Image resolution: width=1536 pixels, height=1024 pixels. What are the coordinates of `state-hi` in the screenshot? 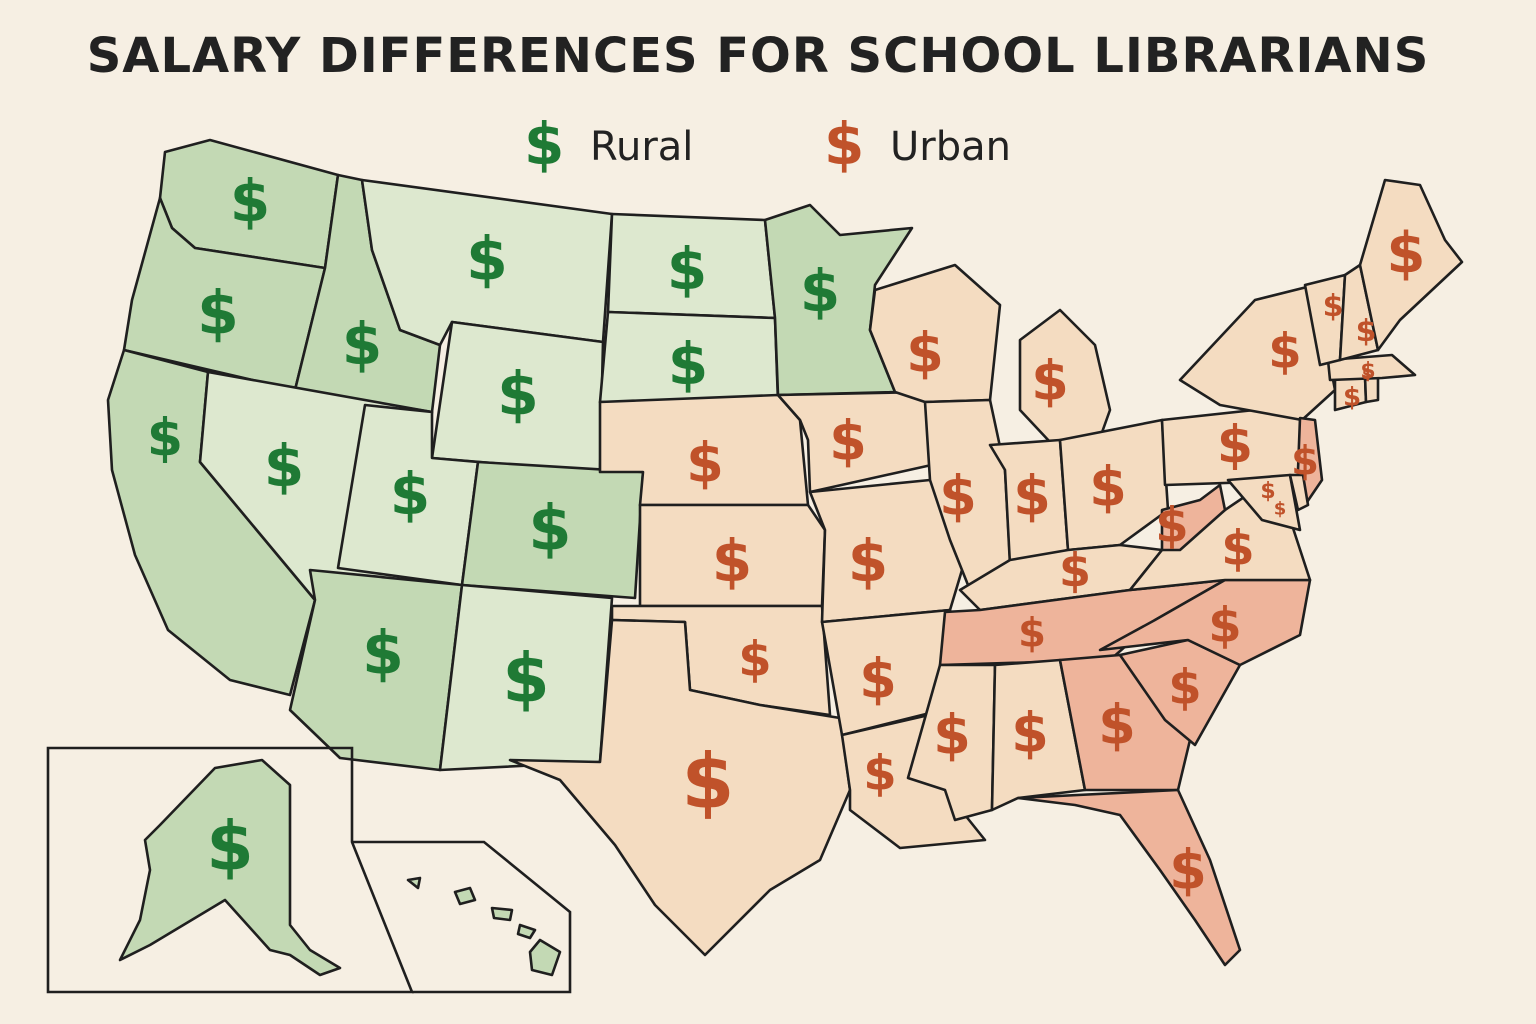 It's located at (484, 926).